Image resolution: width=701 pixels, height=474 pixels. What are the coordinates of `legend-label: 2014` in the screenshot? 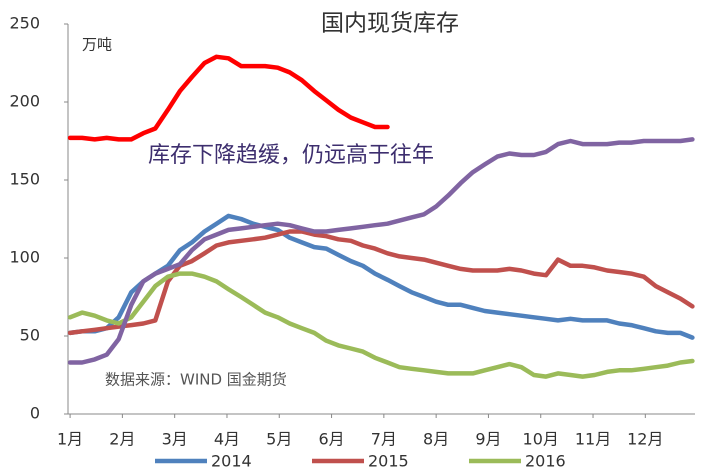 It's located at (231, 461).